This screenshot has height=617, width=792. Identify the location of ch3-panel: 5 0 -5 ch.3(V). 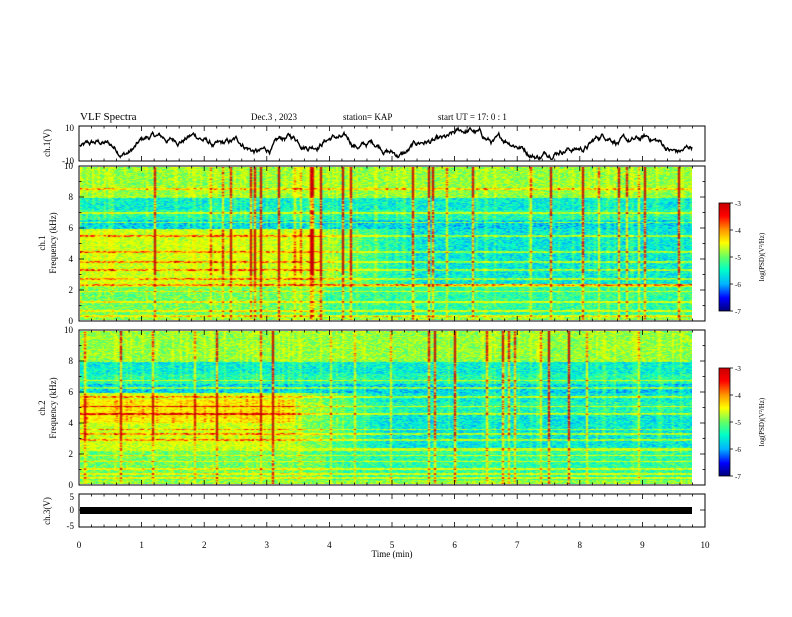
(374, 511).